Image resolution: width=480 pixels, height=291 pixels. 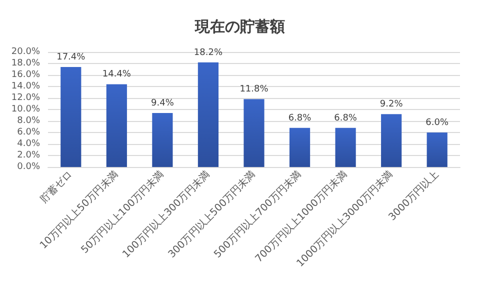 What do you see at coordinates (239, 27) in the screenshot?
I see `chart-title: 現在の貯蓄額` at bounding box center [239, 27].